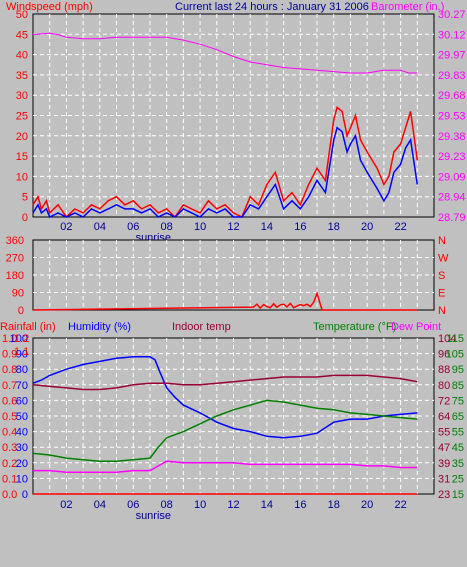 The image size is (467, 567). What do you see at coordinates (444, 433) in the screenshot?
I see `indoor-temp-y-tick-label: 55` at bounding box center [444, 433].